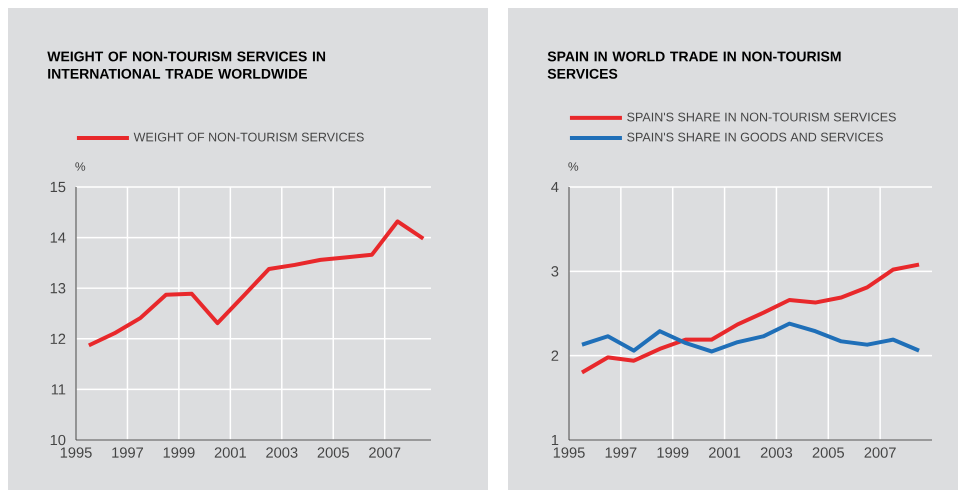 The width and height of the screenshot is (961, 493). What do you see at coordinates (58, 339) in the screenshot?
I see `y-tick-label: 12` at bounding box center [58, 339].